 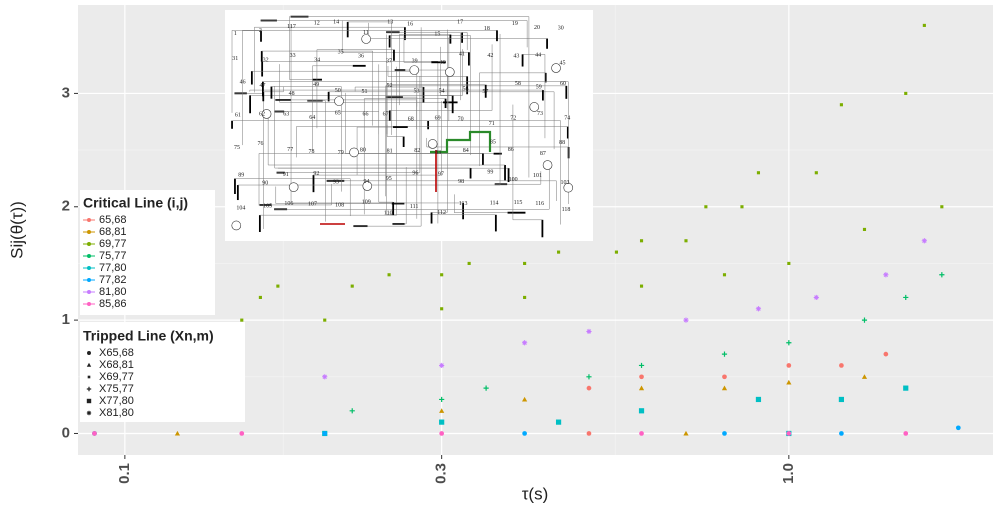 What do you see at coordinates (389, 61) in the screenshot?
I see `node-label: 37` at bounding box center [389, 61].